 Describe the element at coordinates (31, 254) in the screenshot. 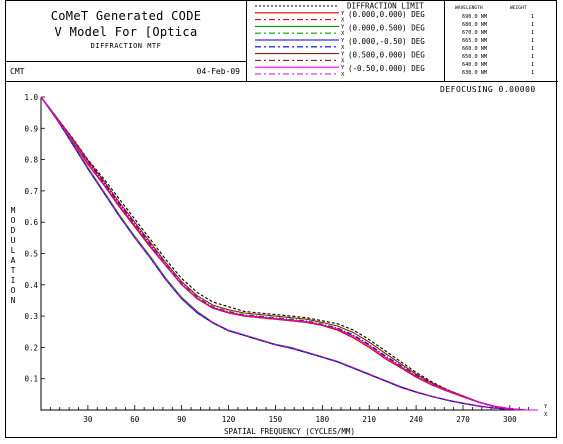

I see `y-tick-label: 0.5` at that location.